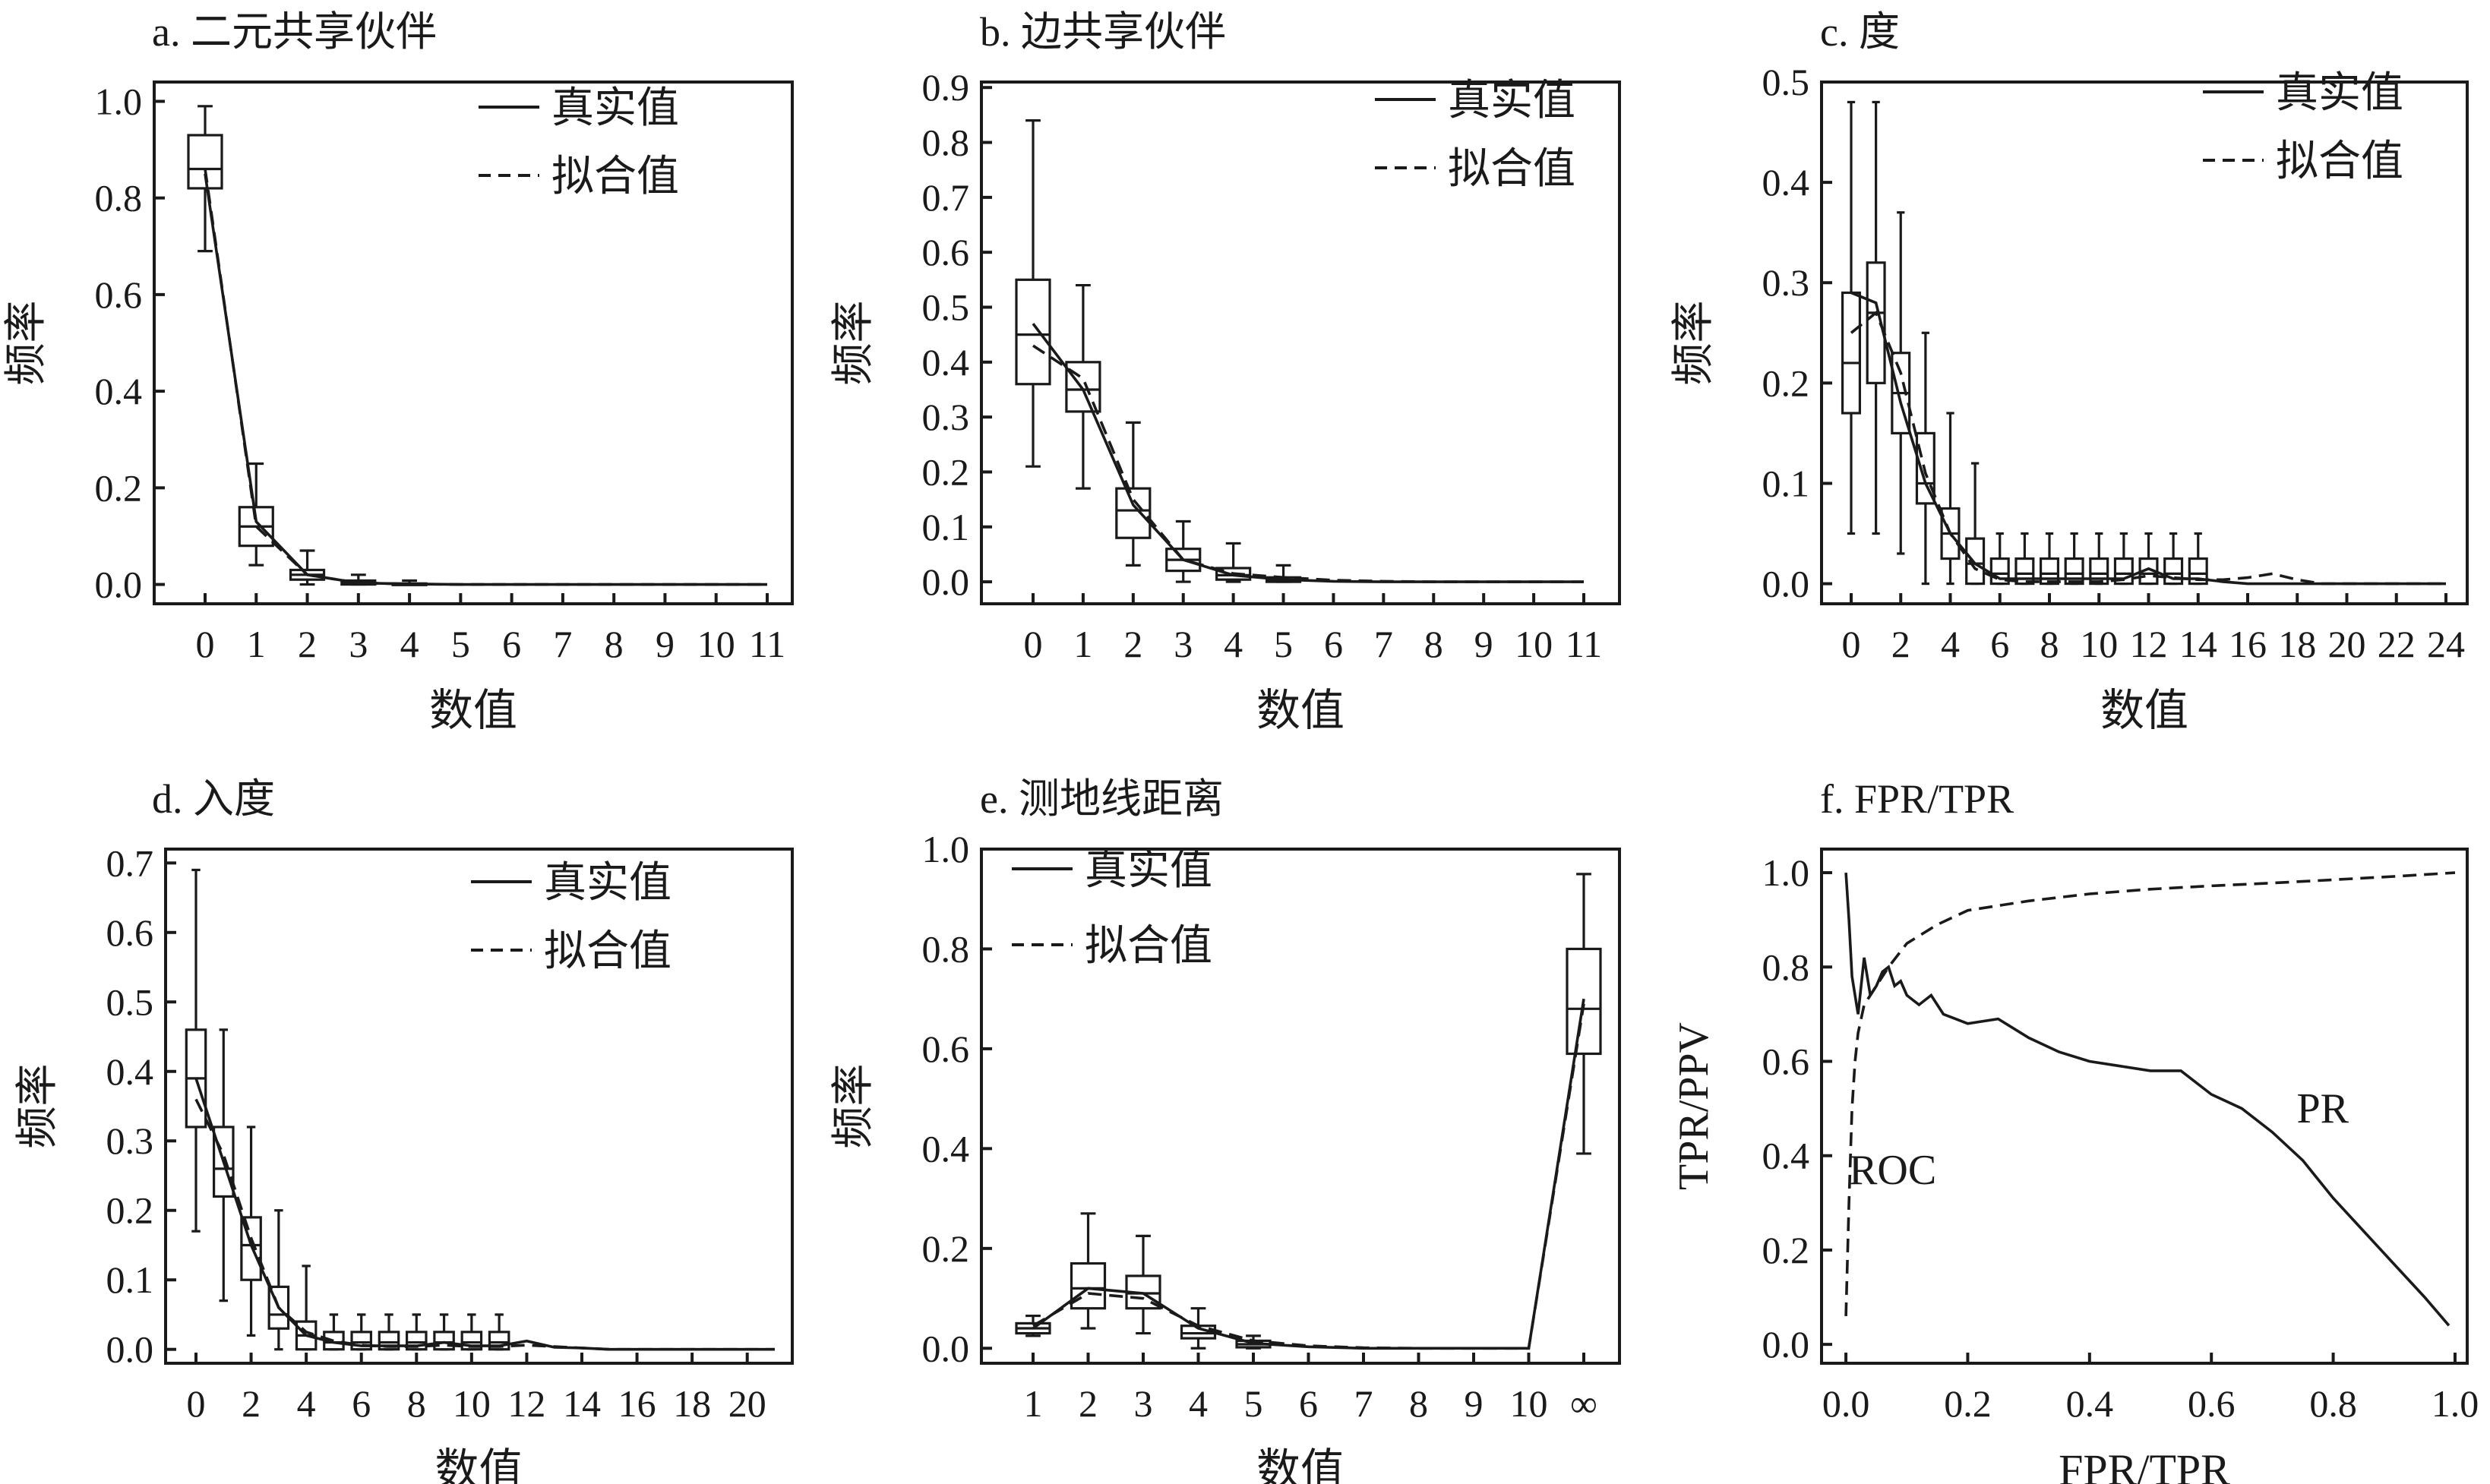 The height and width of the screenshot is (1484, 2490). Describe the element at coordinates (130, 1071) in the screenshot. I see `y-tick-label: 0.4` at that location.